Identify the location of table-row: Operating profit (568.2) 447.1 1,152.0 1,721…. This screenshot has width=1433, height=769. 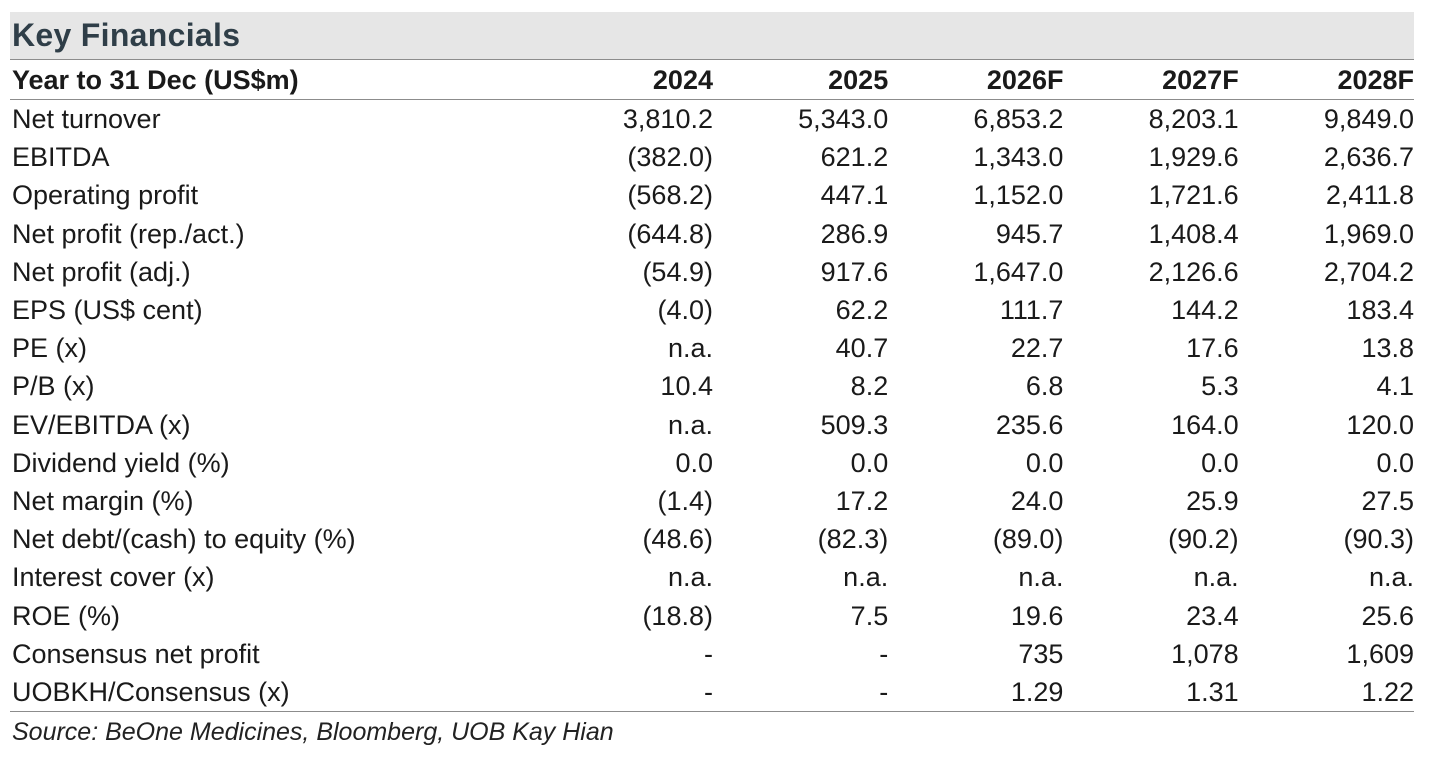
(712, 195).